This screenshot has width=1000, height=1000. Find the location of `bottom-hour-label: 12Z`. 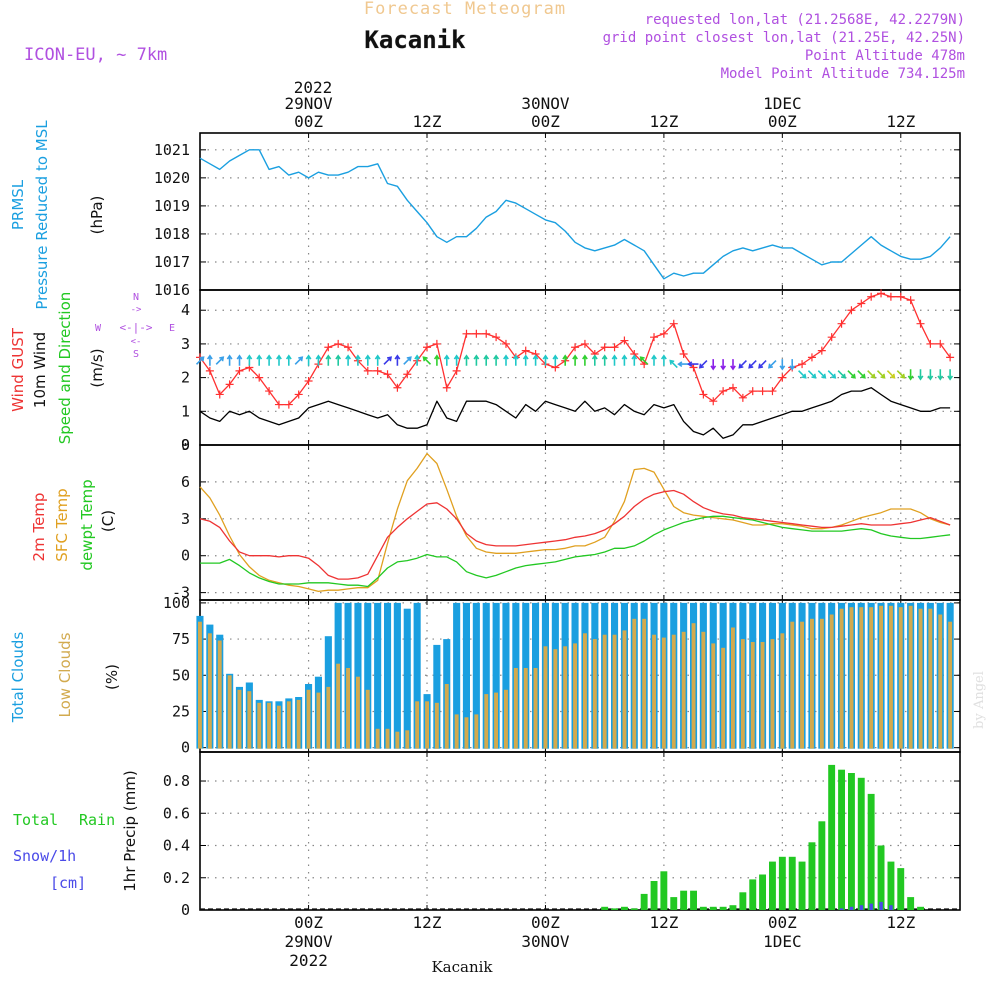

bottom-hour-label: 12Z is located at coordinates (663, 922).